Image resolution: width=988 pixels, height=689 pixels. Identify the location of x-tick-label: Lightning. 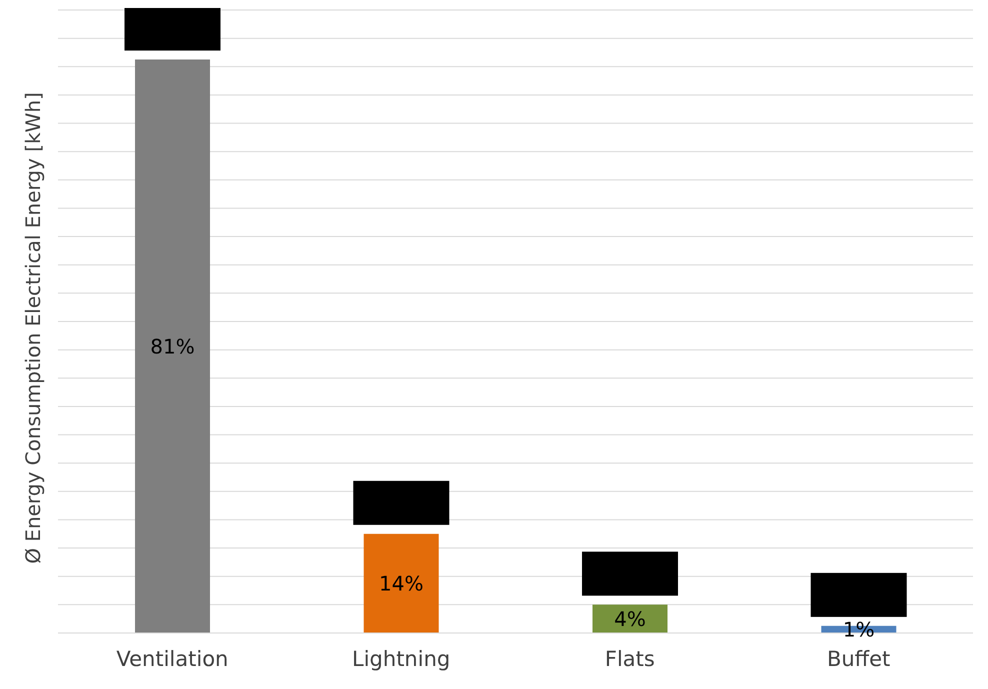
(401, 658).